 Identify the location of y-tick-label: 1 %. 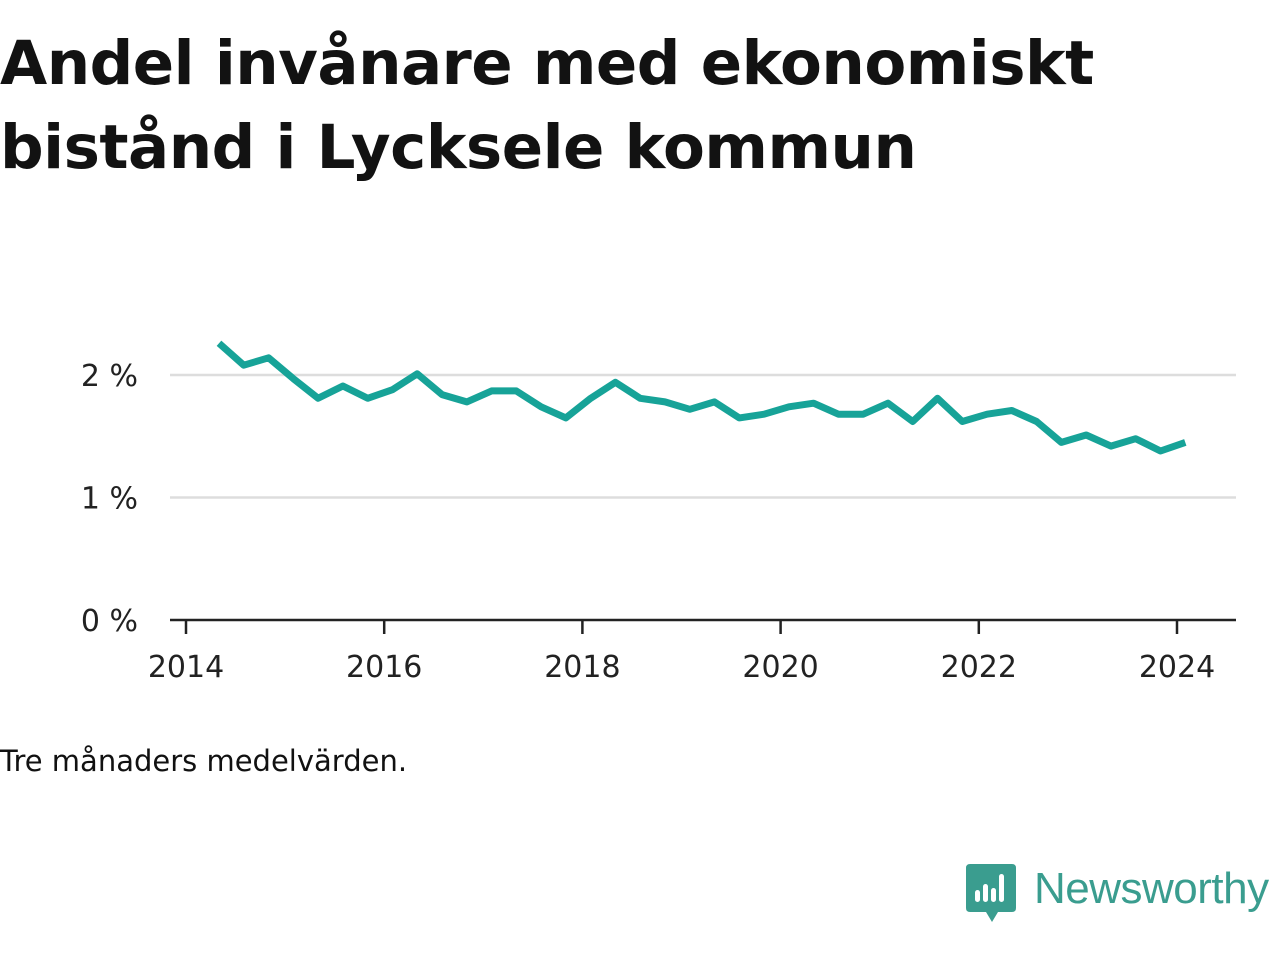
(109, 499).